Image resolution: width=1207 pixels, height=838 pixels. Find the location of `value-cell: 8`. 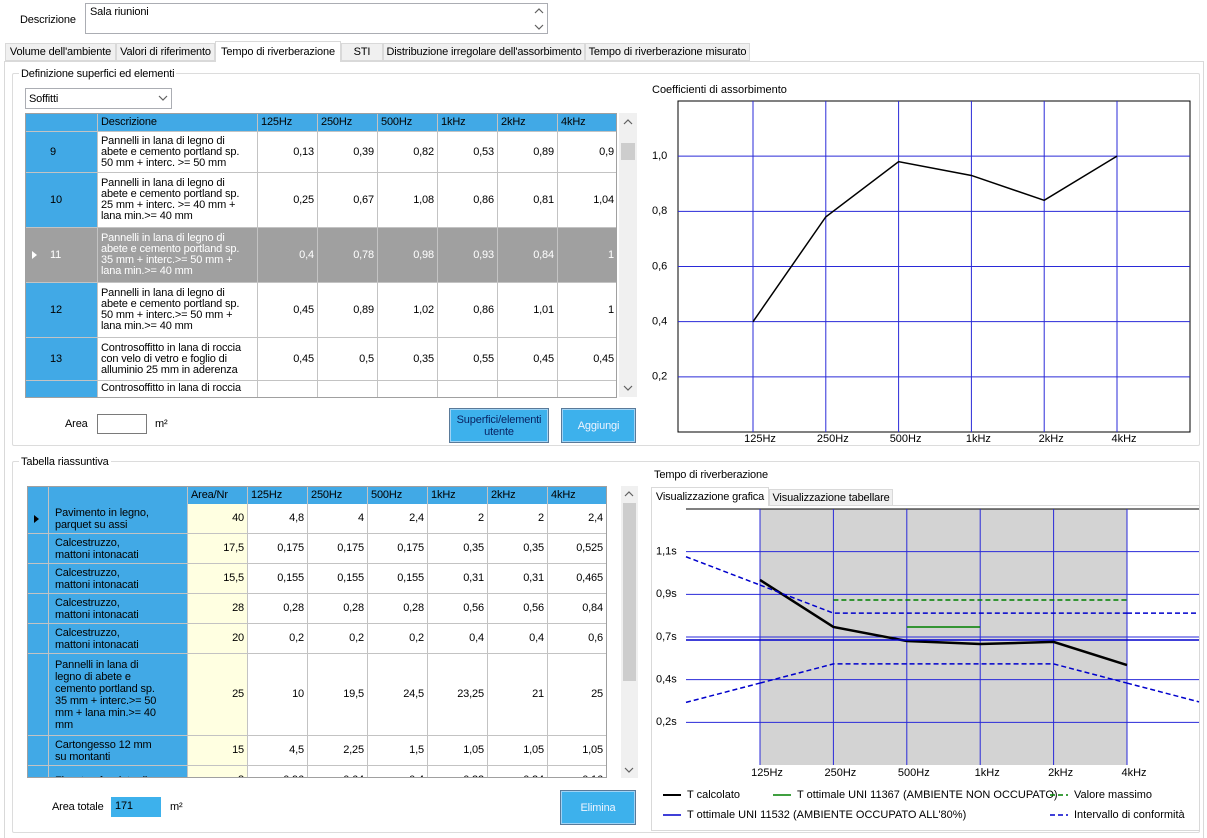

value-cell: 8 is located at coordinates (218, 771).